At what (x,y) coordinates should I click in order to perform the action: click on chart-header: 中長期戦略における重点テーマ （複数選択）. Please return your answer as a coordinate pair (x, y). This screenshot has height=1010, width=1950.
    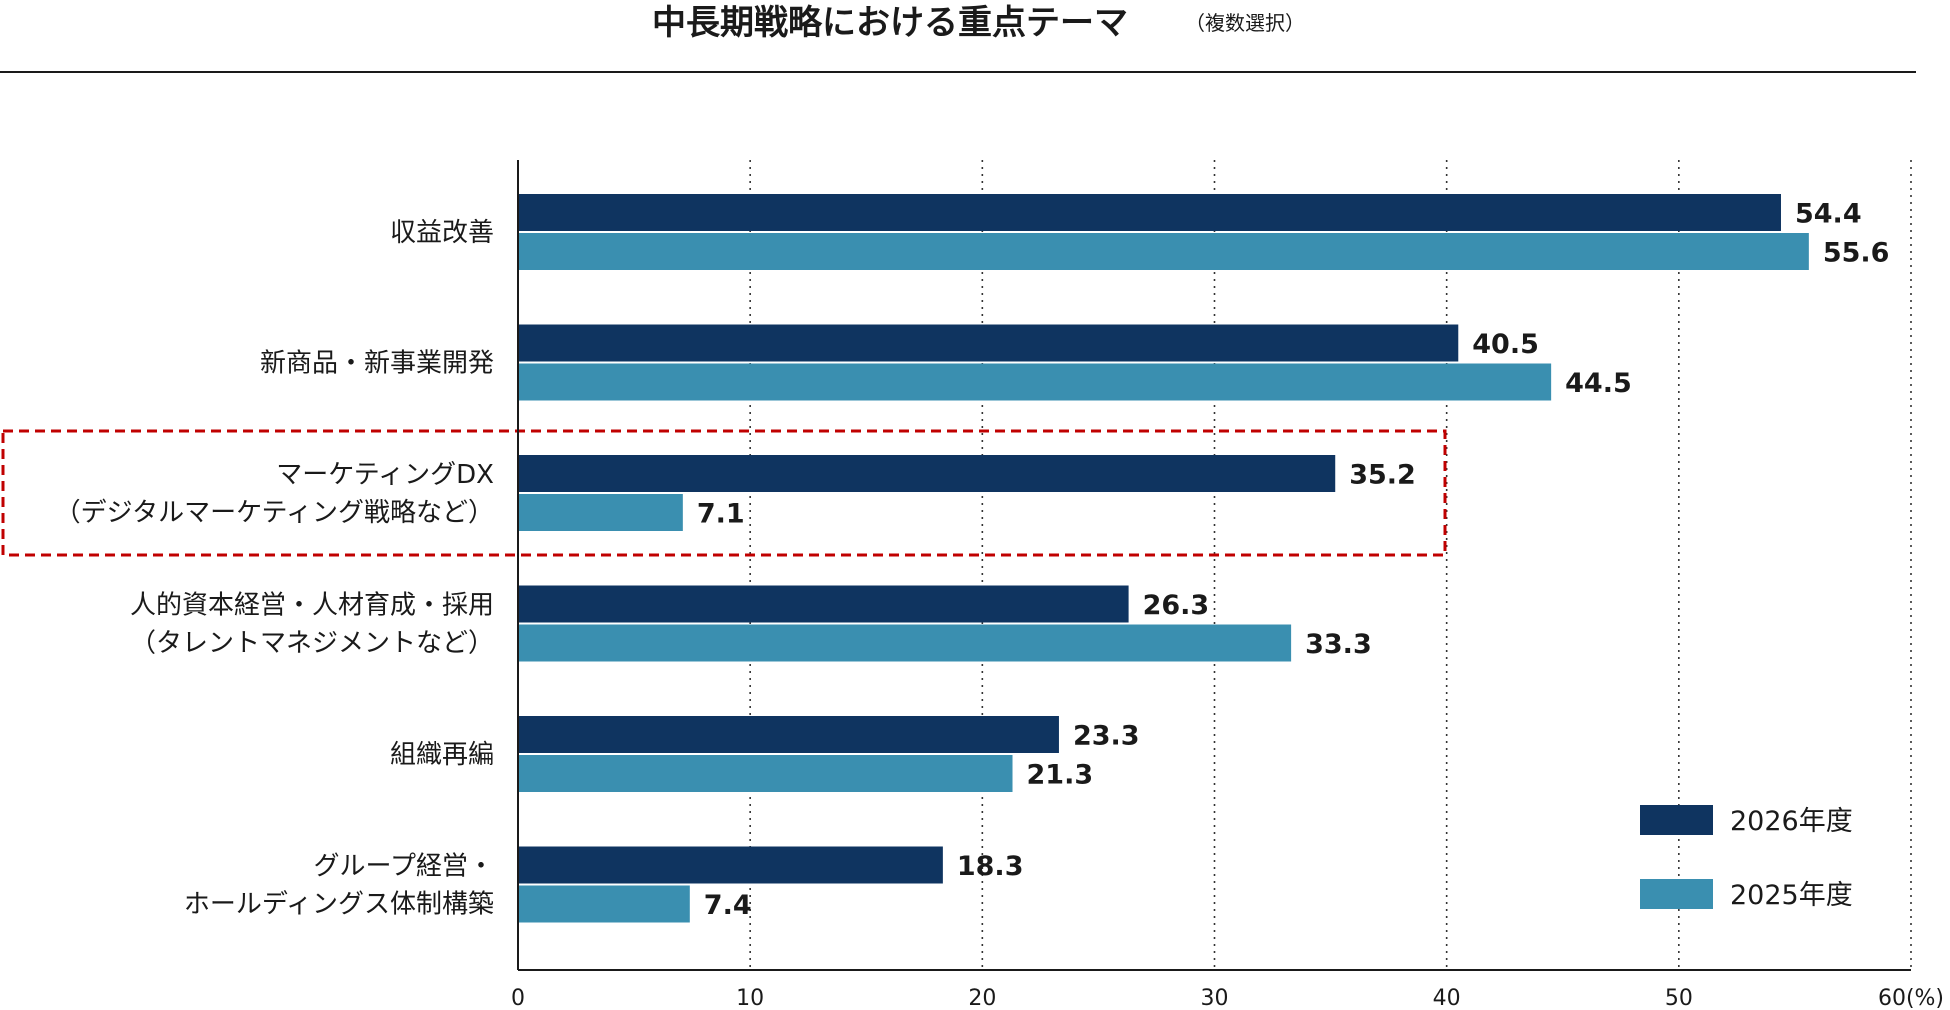
    Looking at the image, I should click on (958, 38).